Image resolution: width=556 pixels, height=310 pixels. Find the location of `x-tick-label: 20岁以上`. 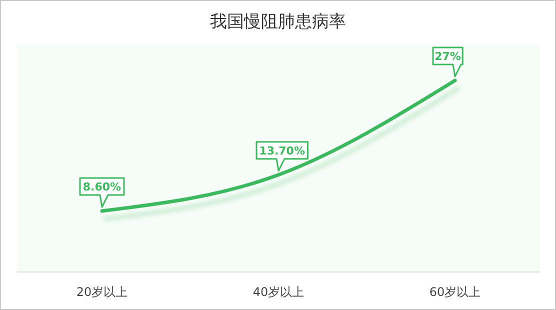

x-tick-label: 20岁以上 is located at coordinates (102, 292).